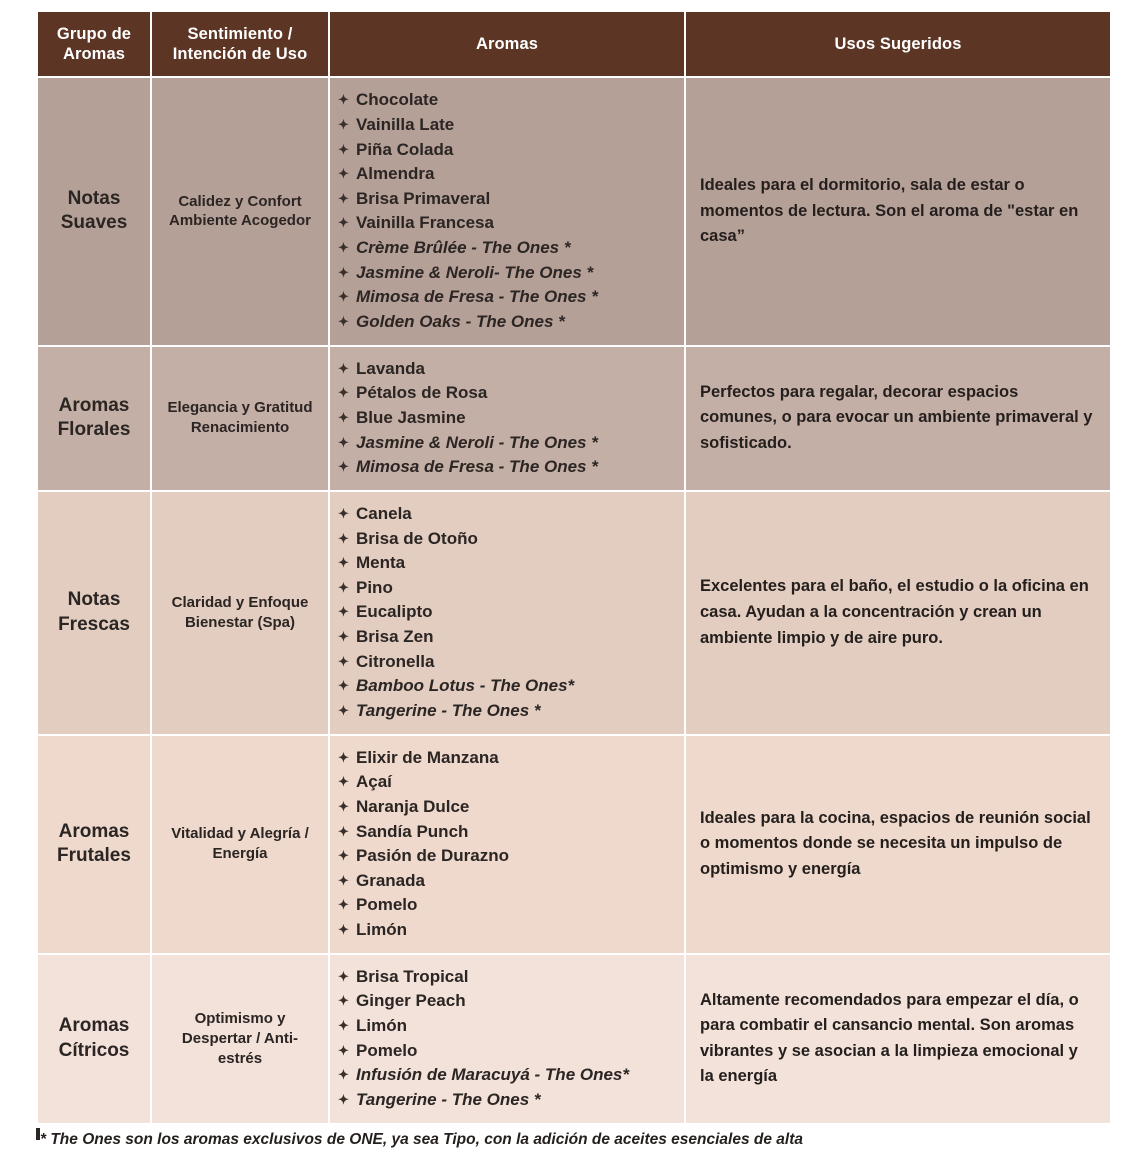 This screenshot has height=1151, width=1140. Describe the element at coordinates (507, 199) in the screenshot. I see `aroma-list-item: ✦ Brisa Primaveral` at that location.